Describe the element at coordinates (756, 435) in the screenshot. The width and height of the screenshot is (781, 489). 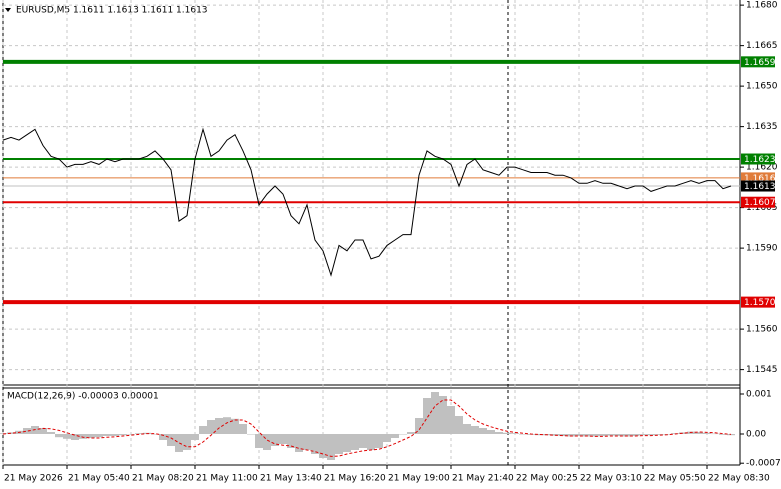
I see `y-tick-label: 0.00` at that location.